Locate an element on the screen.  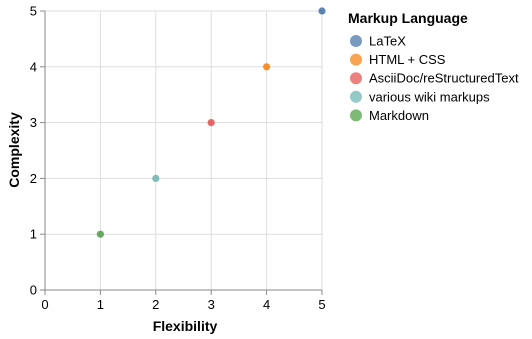
legend-label: AsciiDoc/reStructuredText is located at coordinates (444, 78).